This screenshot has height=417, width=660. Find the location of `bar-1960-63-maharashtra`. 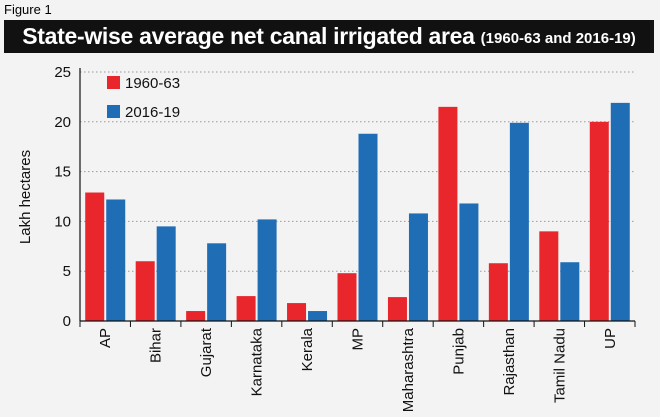

bar-1960-63-maharashtra is located at coordinates (397, 309).